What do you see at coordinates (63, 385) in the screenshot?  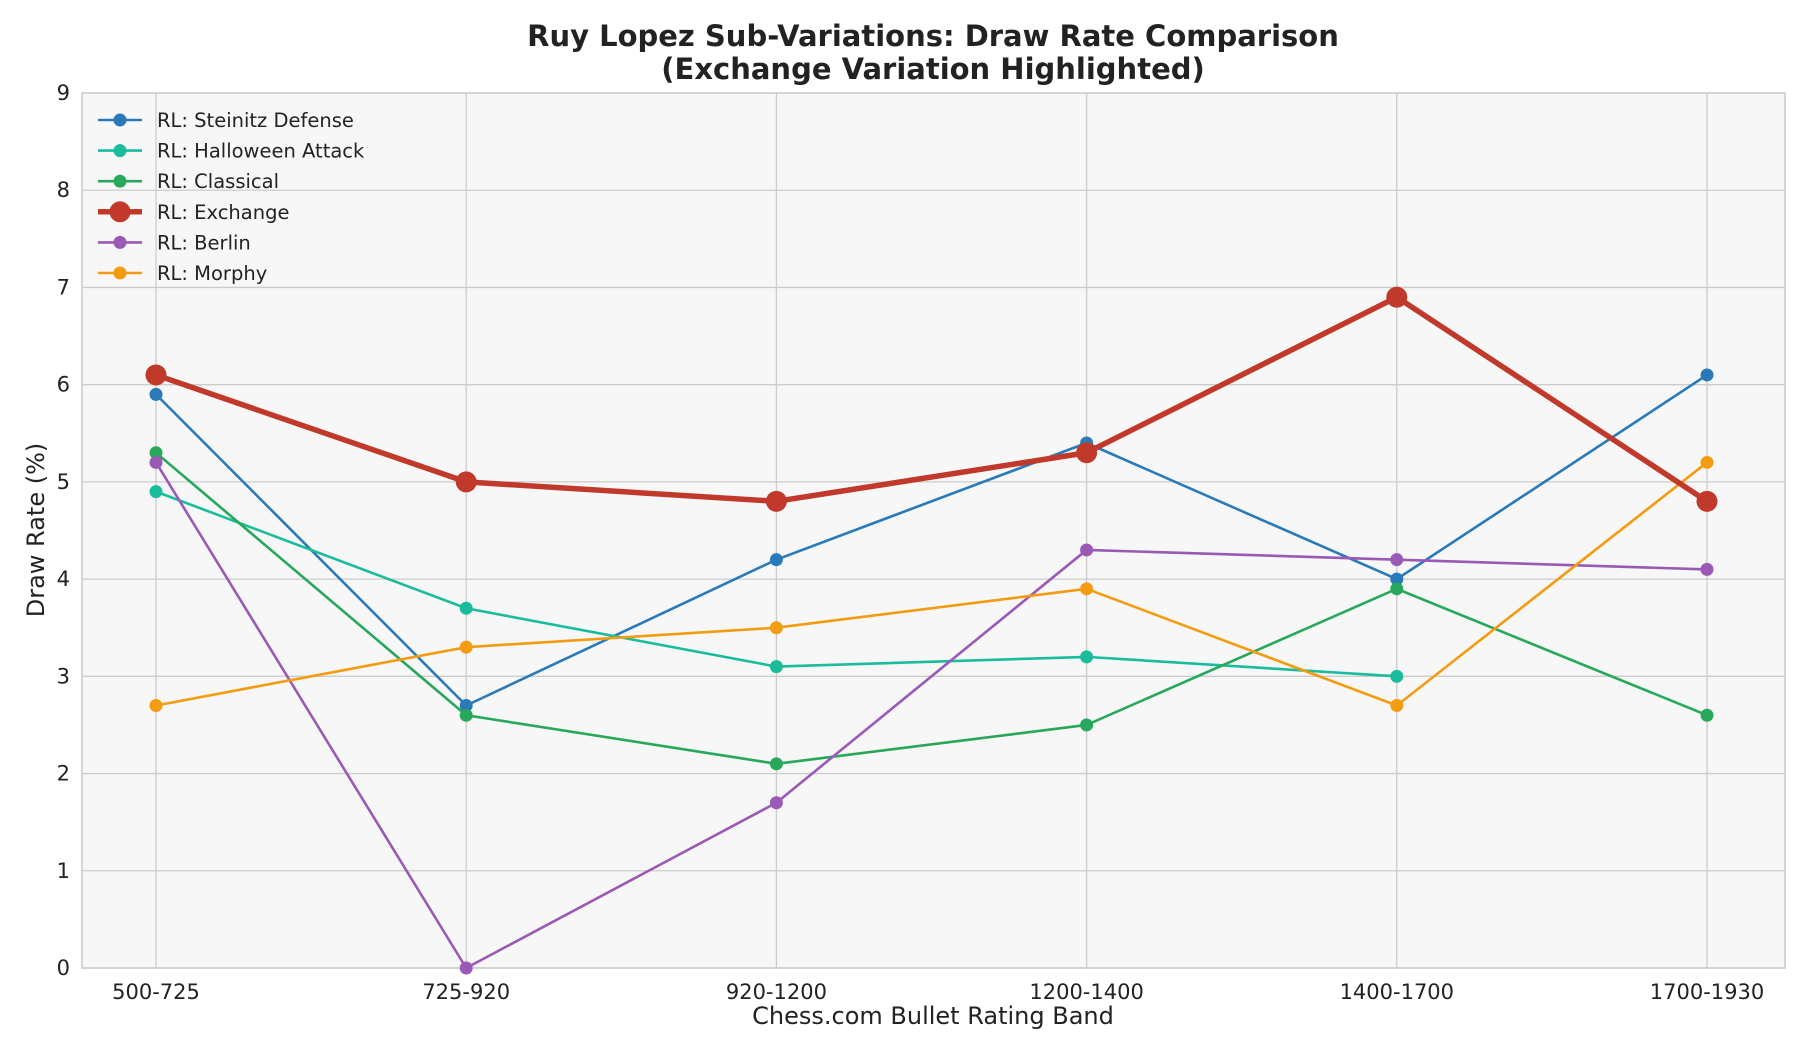 I see `y-tick-label: 6` at bounding box center [63, 385].